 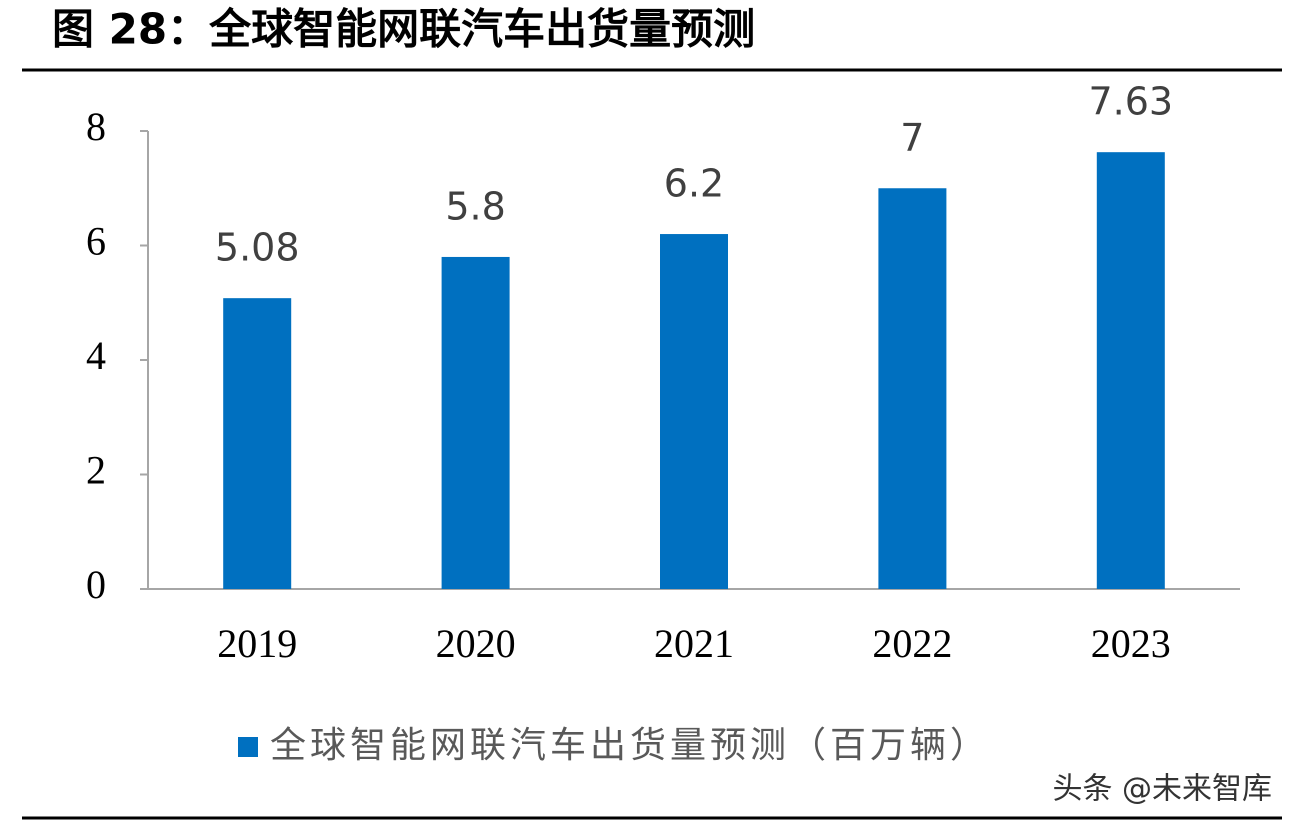 I want to click on data-label: 6.2, so click(x=694, y=184).